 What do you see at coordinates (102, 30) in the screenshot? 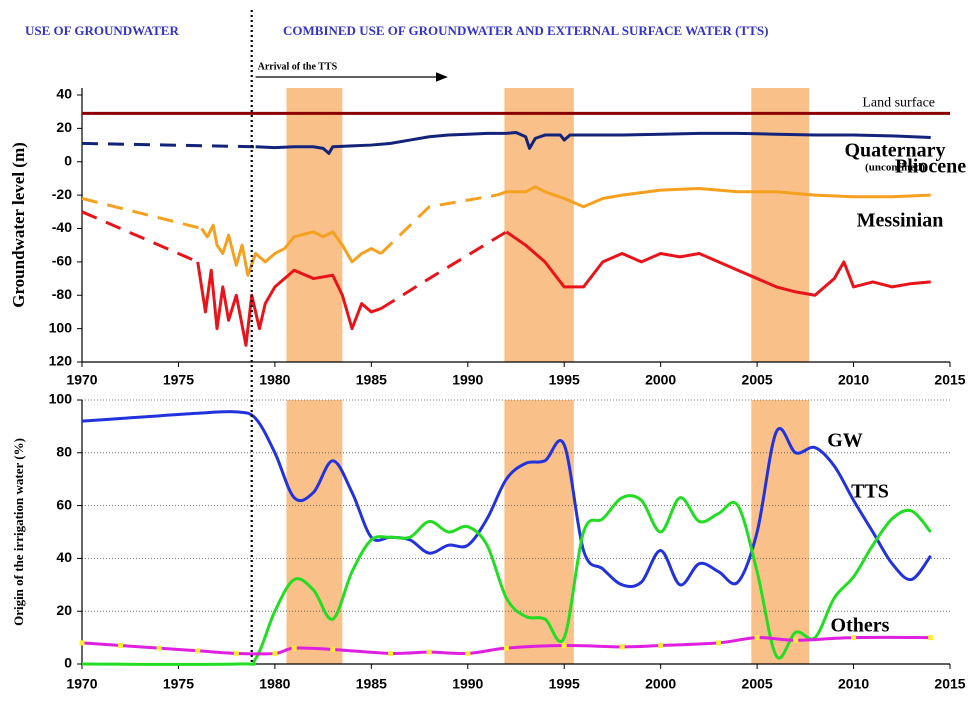
I see `header: USE OF GROUNDWATER` at bounding box center [102, 30].